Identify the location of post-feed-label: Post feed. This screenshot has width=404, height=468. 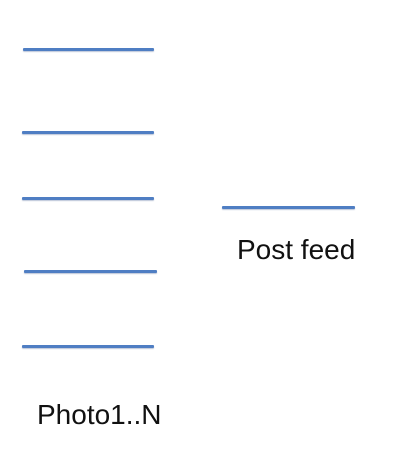
(296, 249).